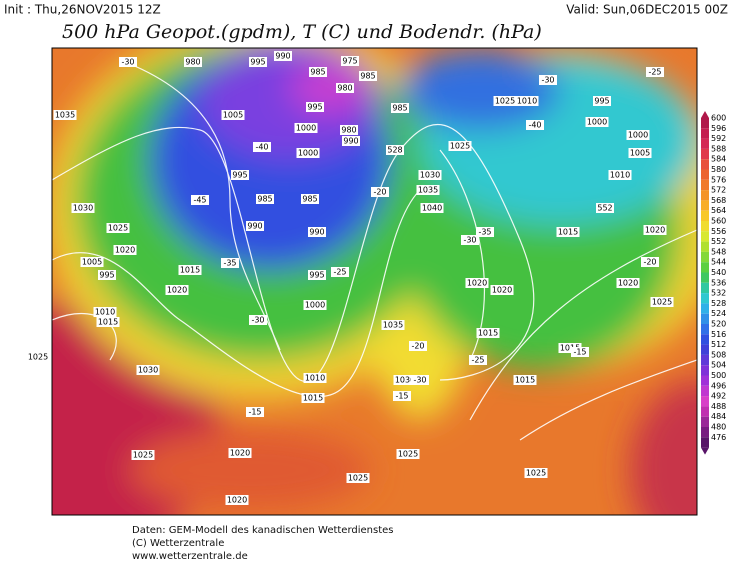 This screenshot has height=565, width=732. Describe the element at coordinates (718, 159) in the screenshot. I see `colorbar-tick-label: 584` at that location.